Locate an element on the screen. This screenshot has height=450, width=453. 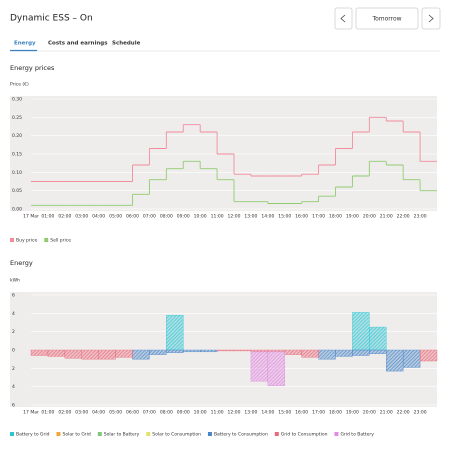
tab: Energy is located at coordinates (25, 44).